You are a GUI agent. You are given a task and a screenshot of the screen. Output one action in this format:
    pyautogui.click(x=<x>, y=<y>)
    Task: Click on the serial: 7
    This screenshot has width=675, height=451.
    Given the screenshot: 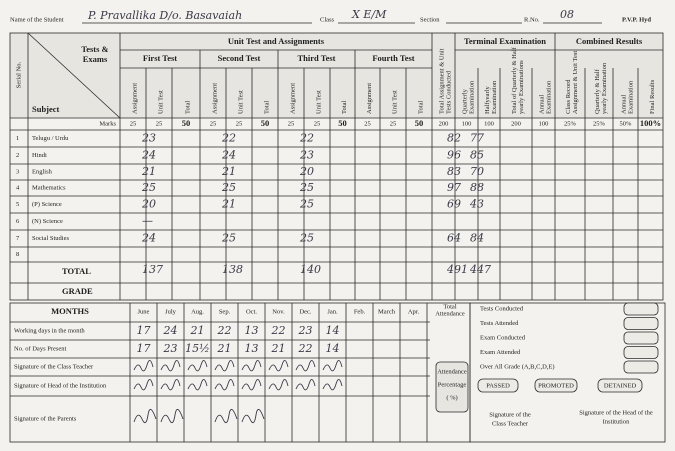 What is the action you would take?
    pyautogui.click(x=18, y=238)
    